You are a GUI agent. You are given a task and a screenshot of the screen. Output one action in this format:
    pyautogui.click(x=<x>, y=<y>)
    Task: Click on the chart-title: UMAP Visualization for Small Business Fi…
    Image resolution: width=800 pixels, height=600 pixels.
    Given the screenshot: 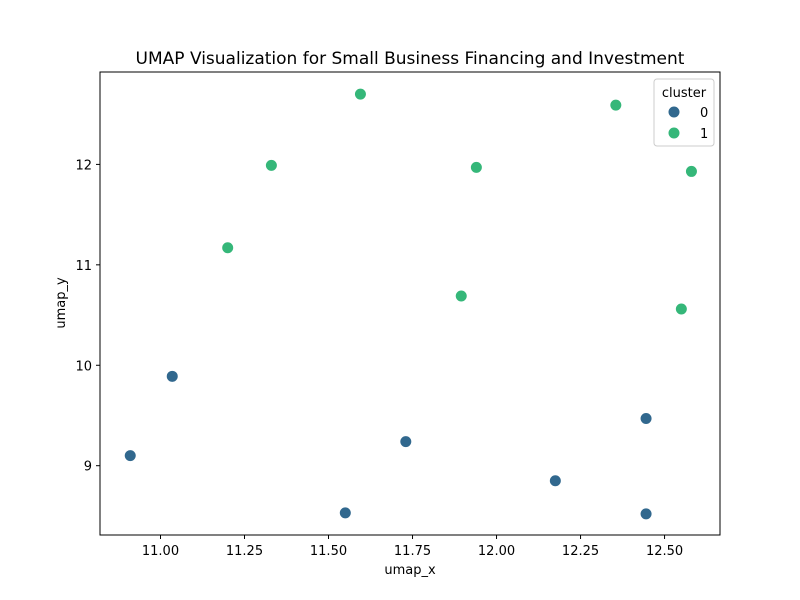 What is the action you would take?
    pyautogui.click(x=410, y=59)
    